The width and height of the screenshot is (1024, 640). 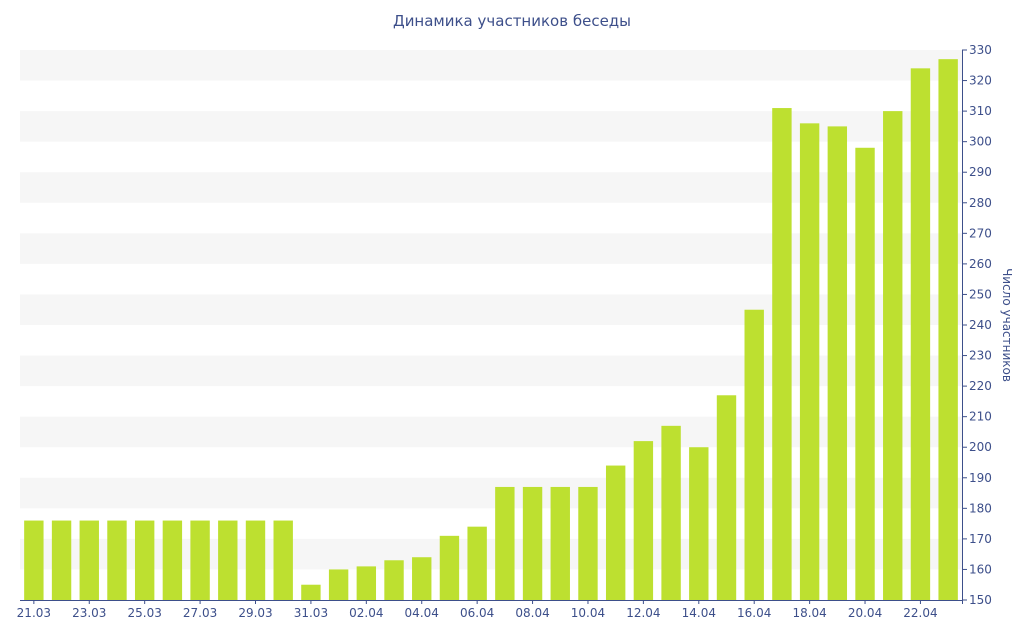 I want to click on bar-06.04, so click(x=477, y=563).